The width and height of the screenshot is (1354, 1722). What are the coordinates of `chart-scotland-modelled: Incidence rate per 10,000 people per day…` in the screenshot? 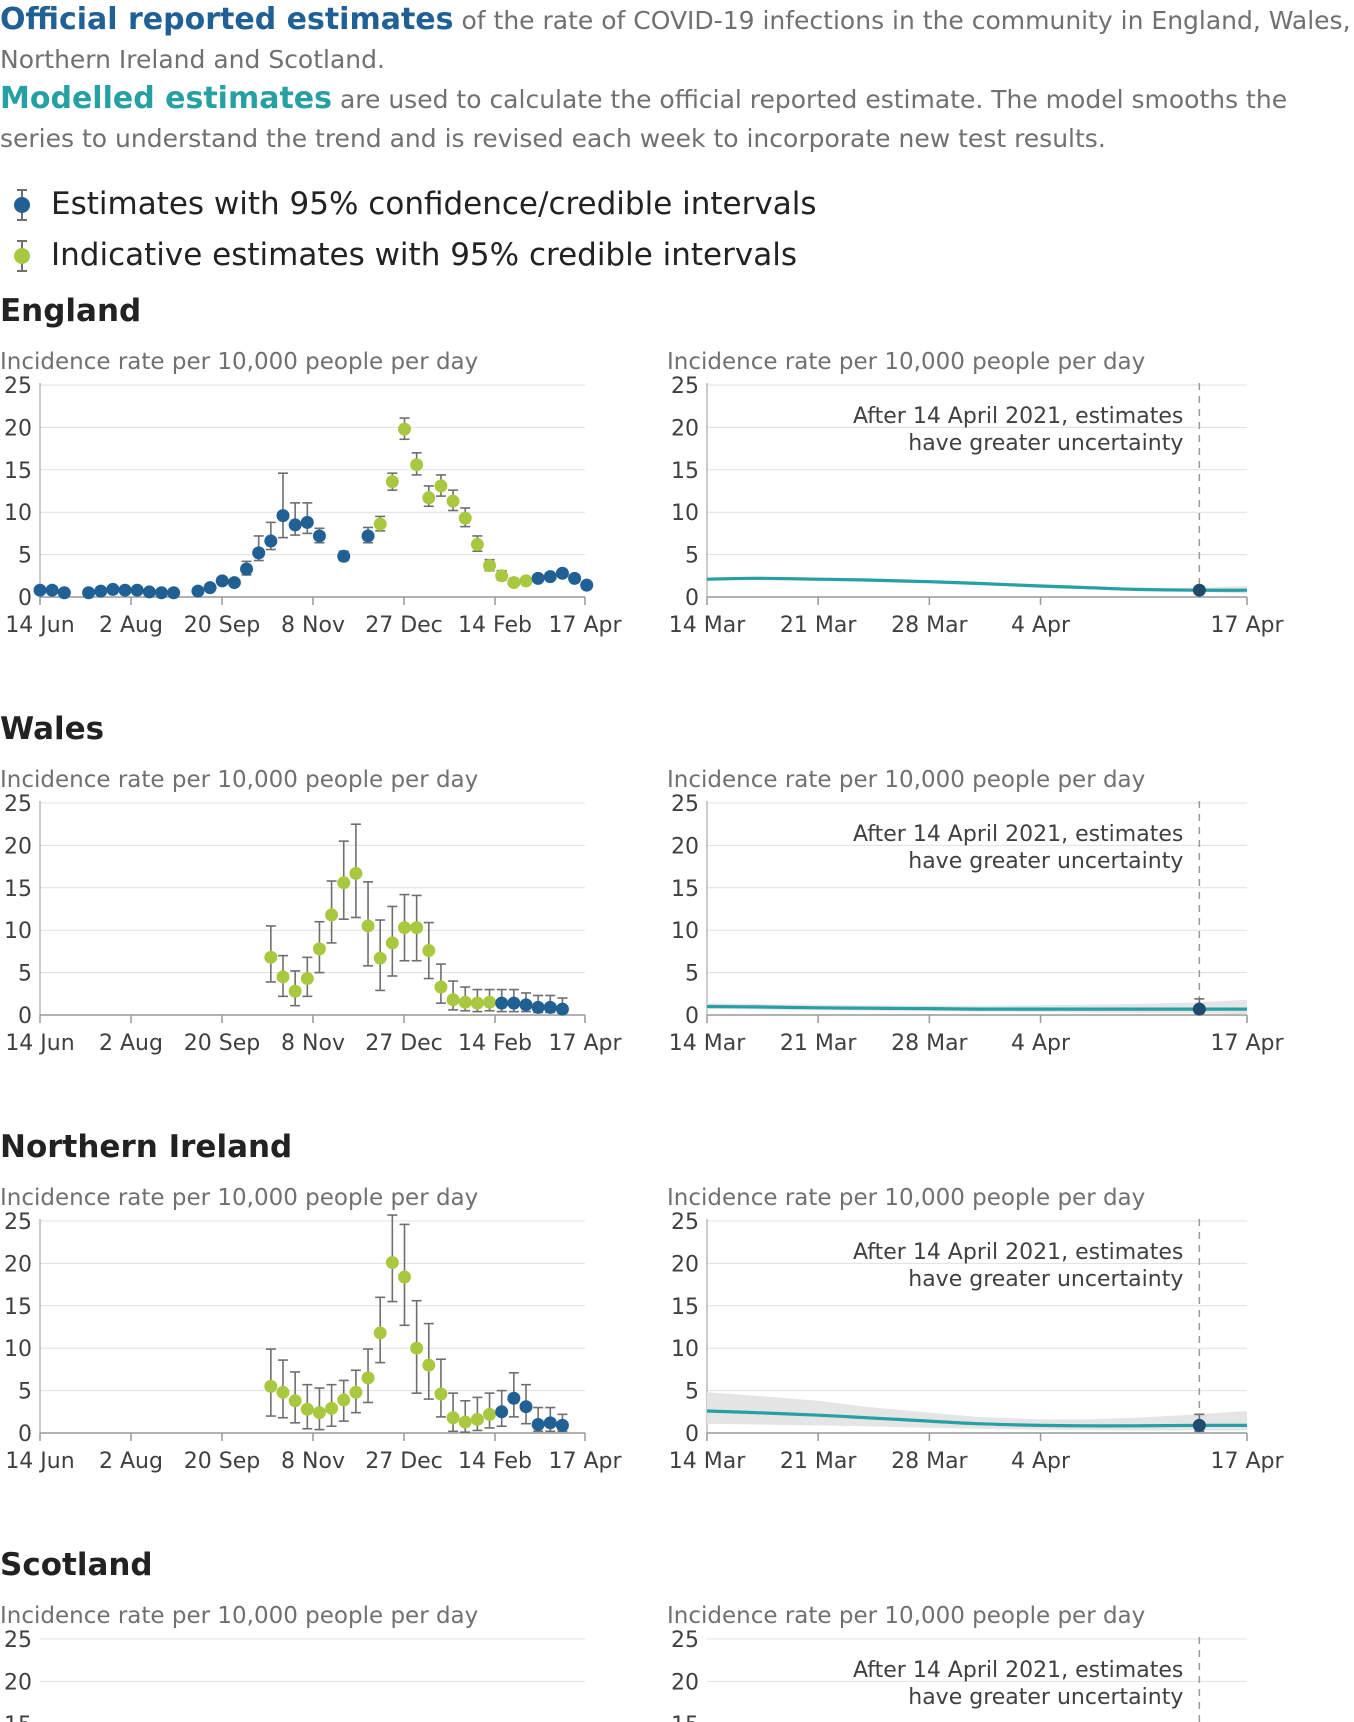 It's located at (957, 1662).